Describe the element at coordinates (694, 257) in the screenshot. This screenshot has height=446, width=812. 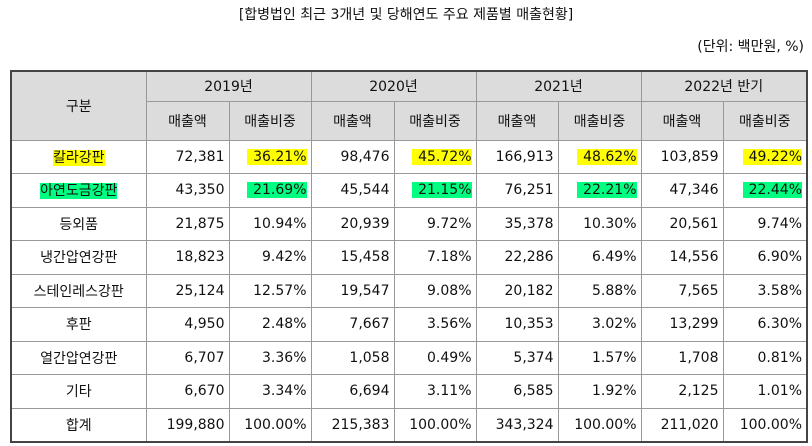
I see `cell-value: 14,556` at that location.